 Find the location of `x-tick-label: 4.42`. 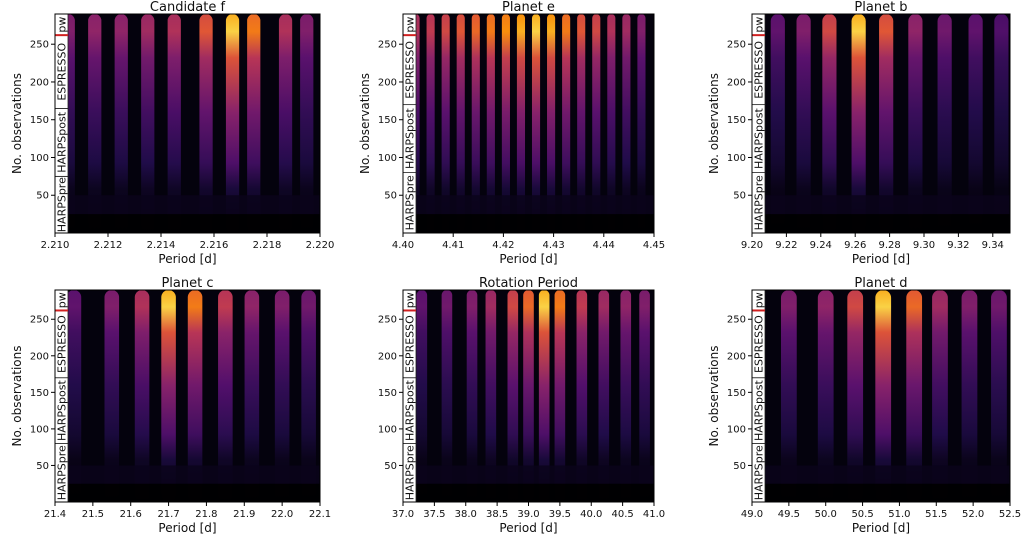

x-tick-label: 4.42 is located at coordinates (503, 245).